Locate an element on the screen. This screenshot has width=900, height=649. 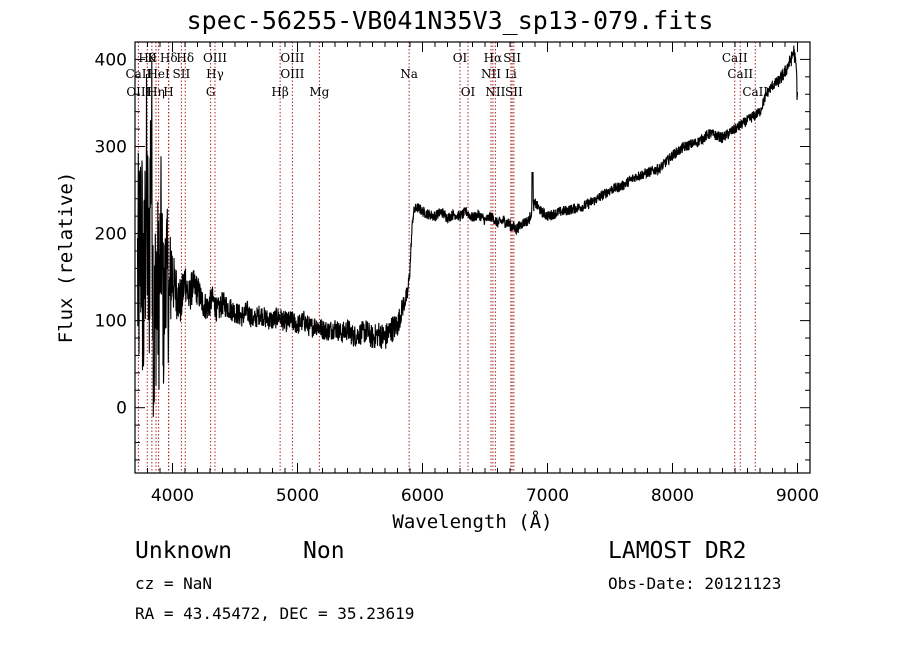
x-tick-label: 5000 is located at coordinates (297, 496).